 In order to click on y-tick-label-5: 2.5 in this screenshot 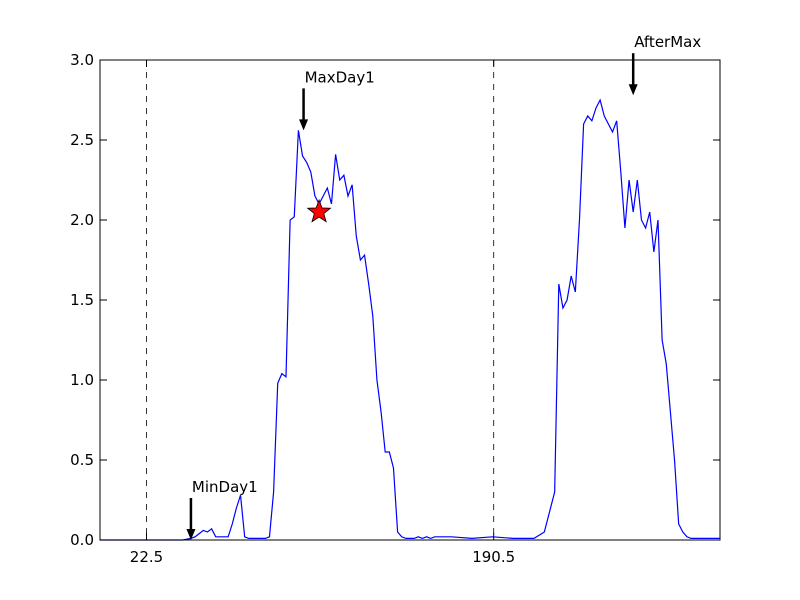, I will do `click(82, 140)`.